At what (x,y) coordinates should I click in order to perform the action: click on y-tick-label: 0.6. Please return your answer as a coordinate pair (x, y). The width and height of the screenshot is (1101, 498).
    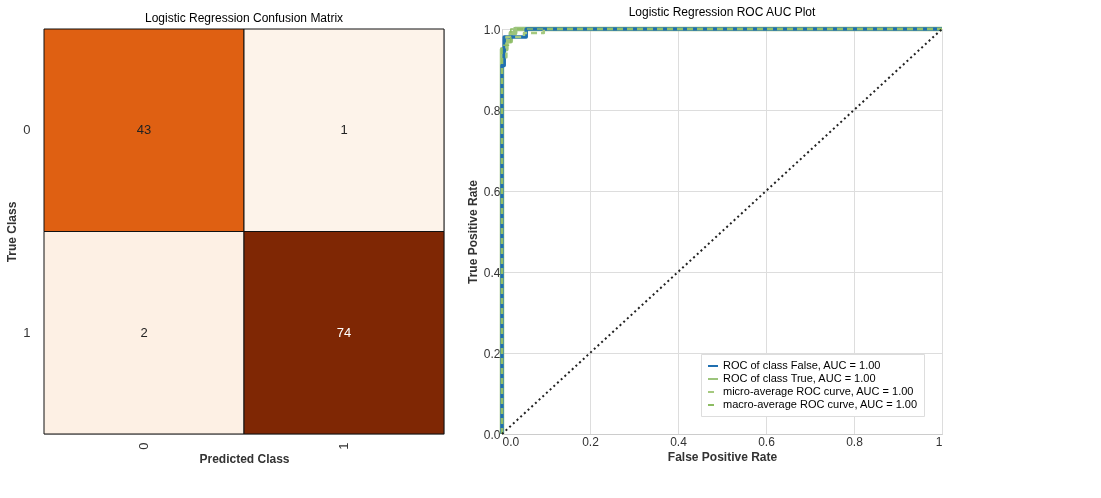
    Looking at the image, I should click on (492, 191).